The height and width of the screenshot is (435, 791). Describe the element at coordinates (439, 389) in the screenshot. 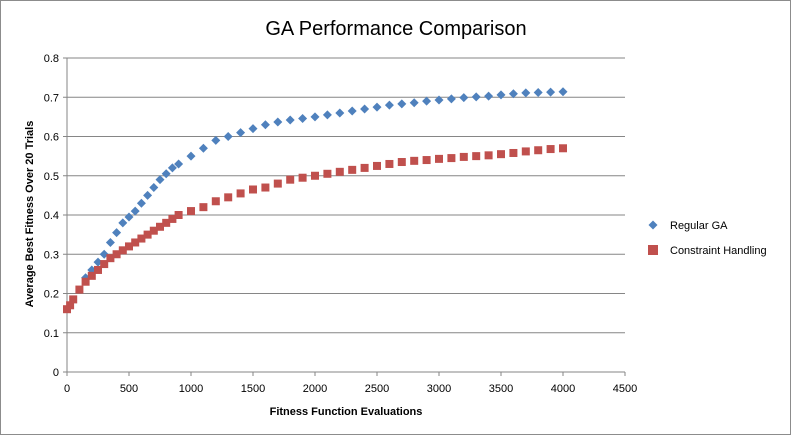

I see `x-tick-label: 3000` at that location.